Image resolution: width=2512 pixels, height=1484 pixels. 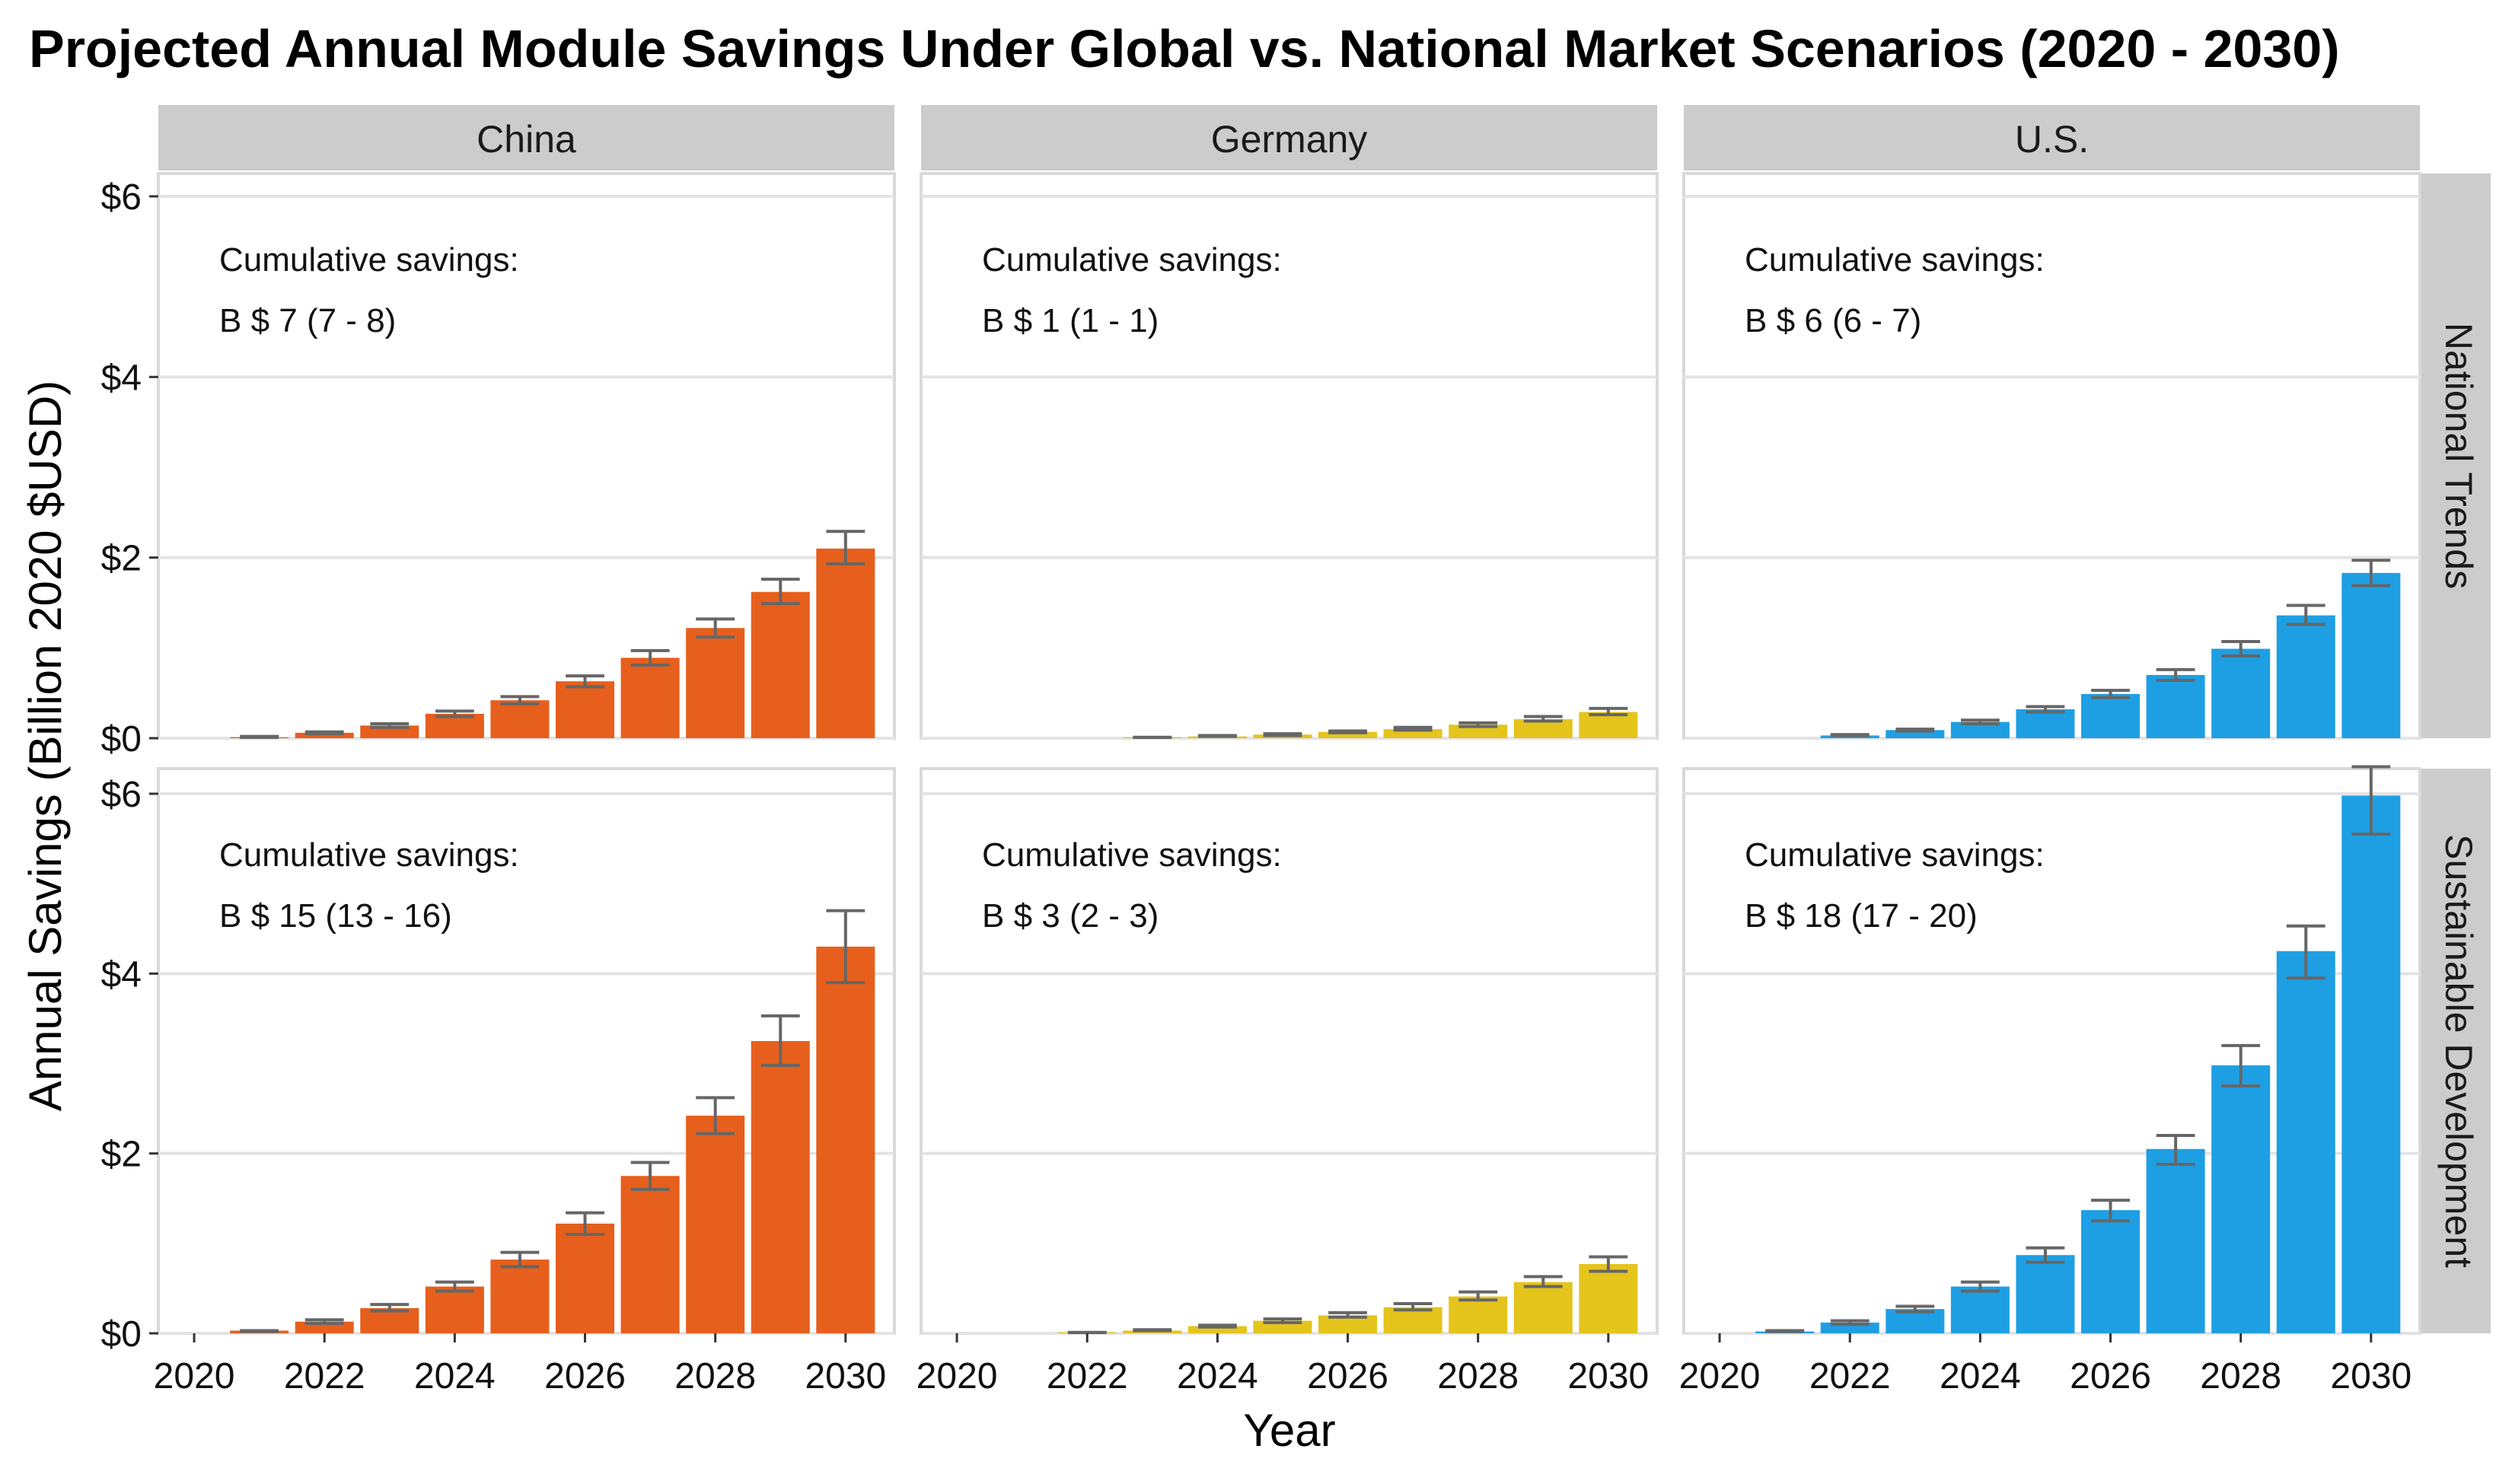 What do you see at coordinates (1785, 1331) in the screenshot?
I see `errorbar-2021` at bounding box center [1785, 1331].